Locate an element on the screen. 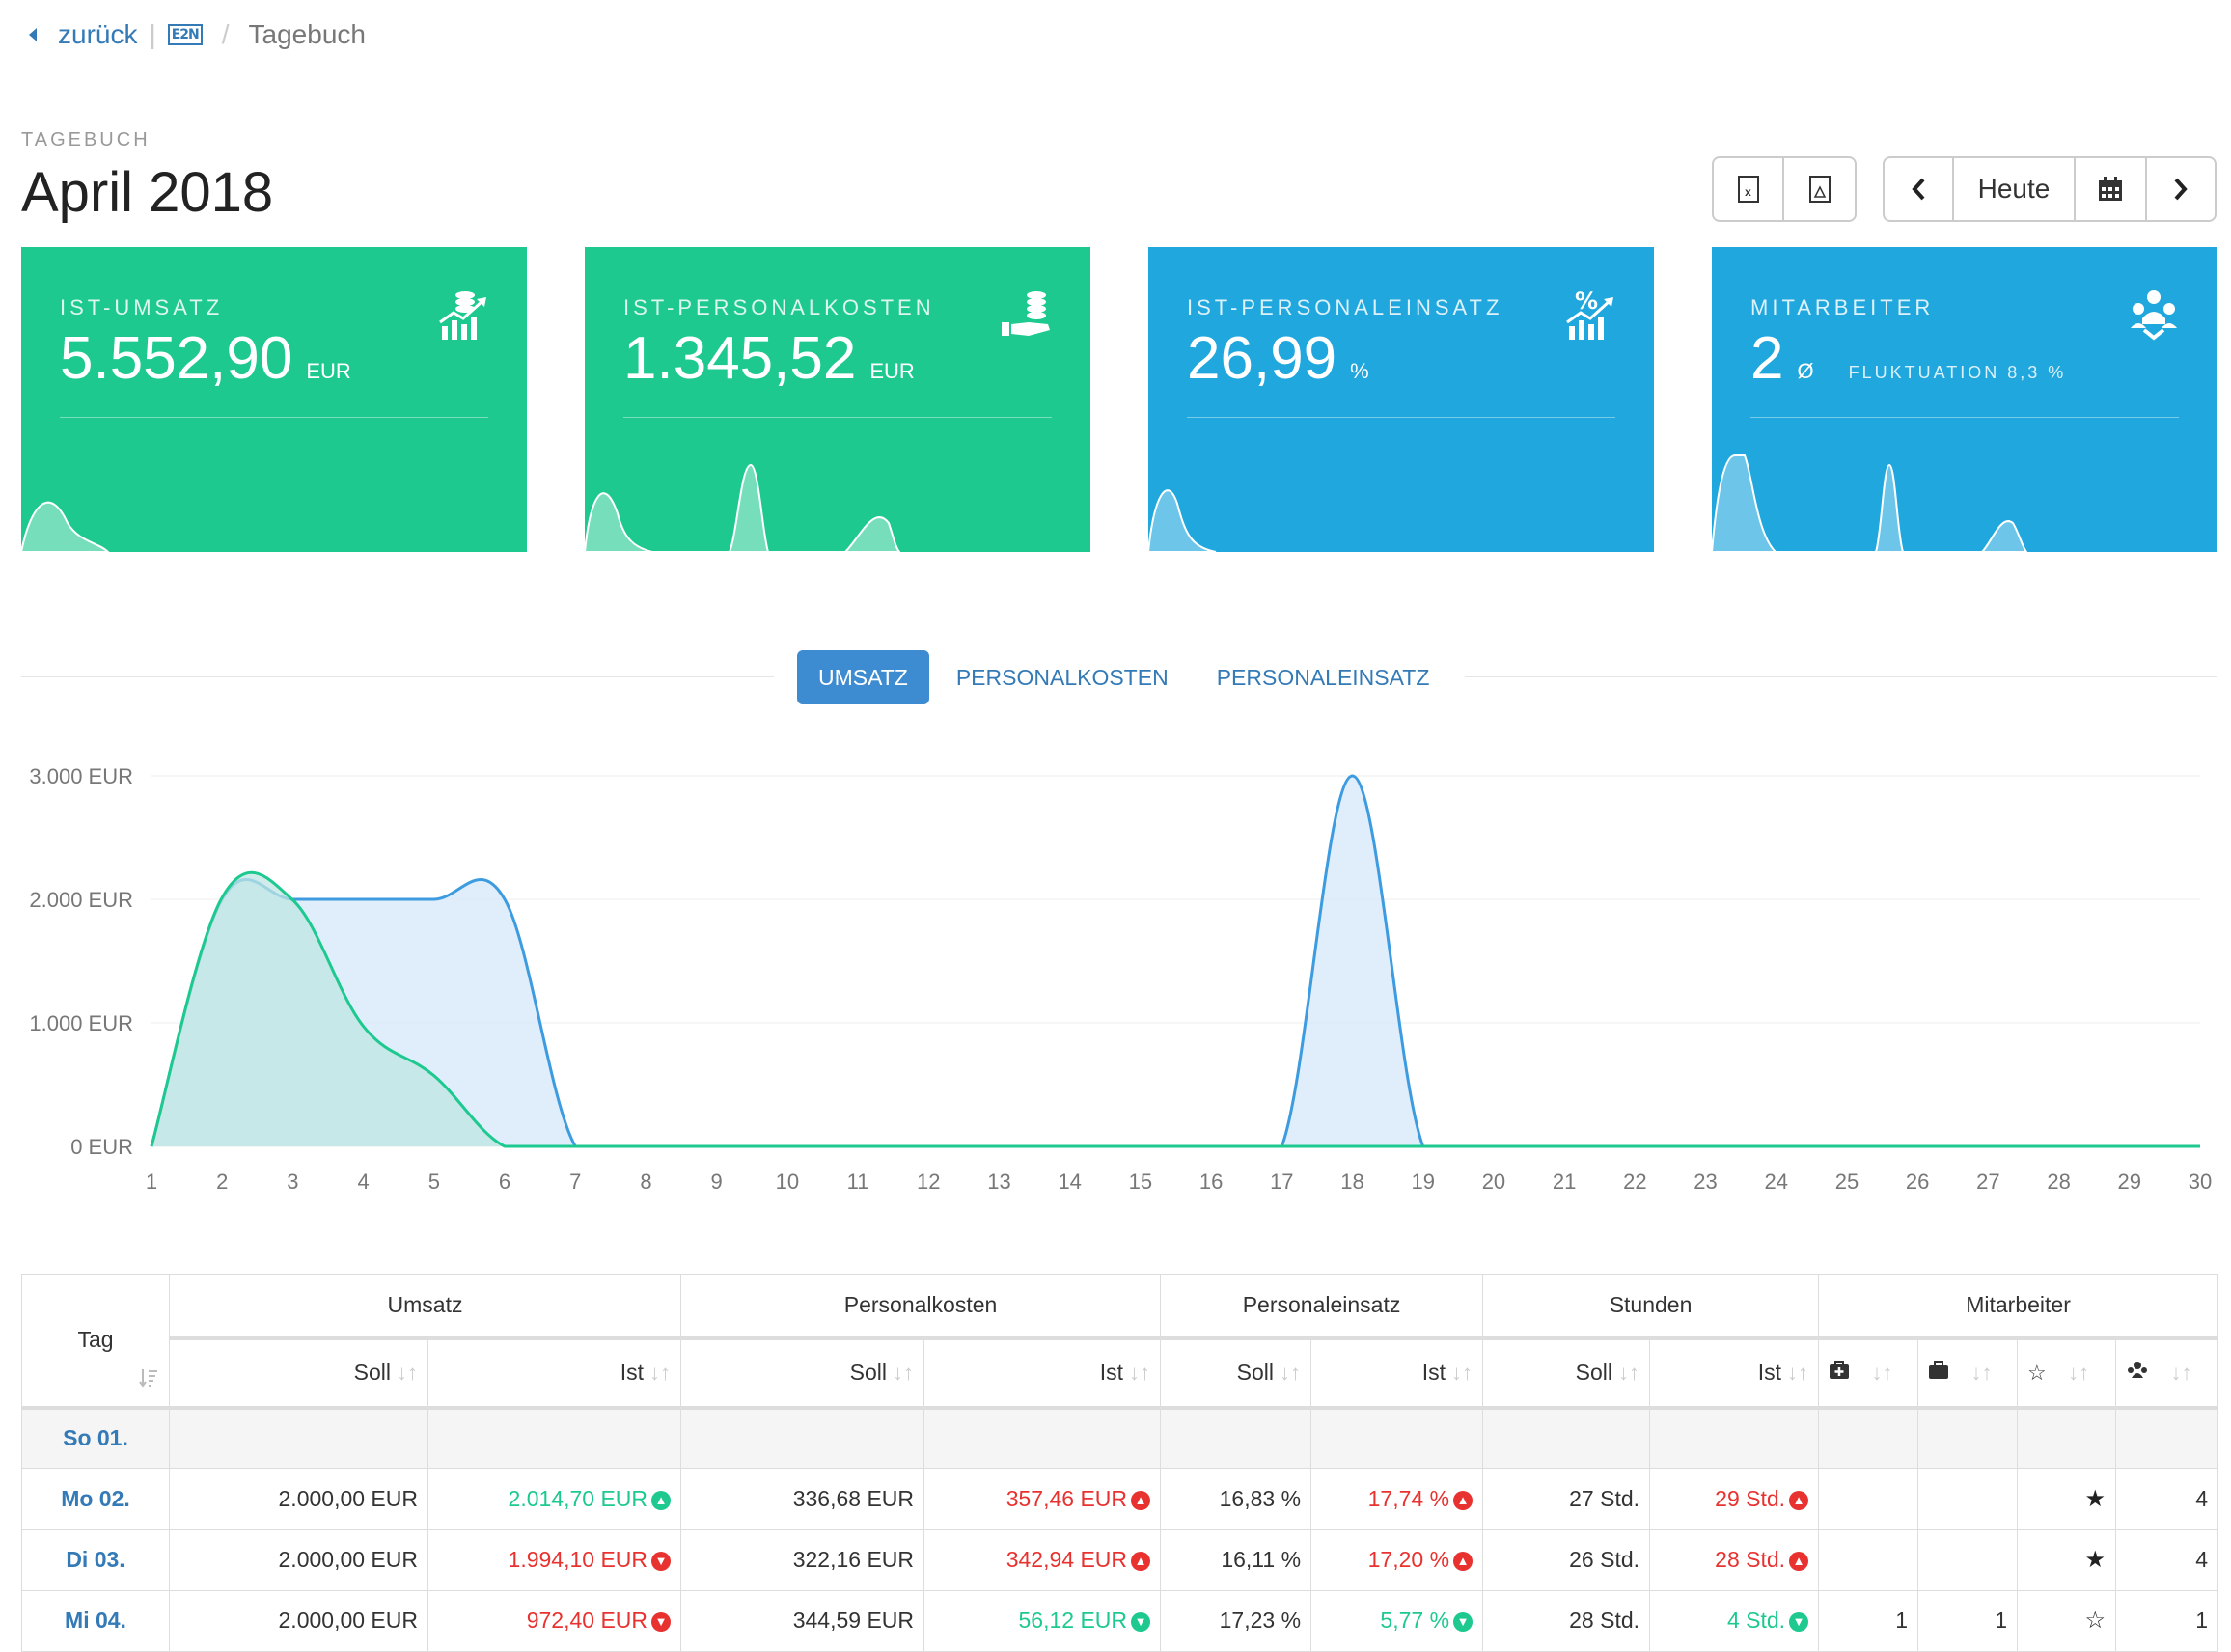 This screenshot has width=2231, height=1652. x-tick-label: 23 is located at coordinates (1706, 1182).